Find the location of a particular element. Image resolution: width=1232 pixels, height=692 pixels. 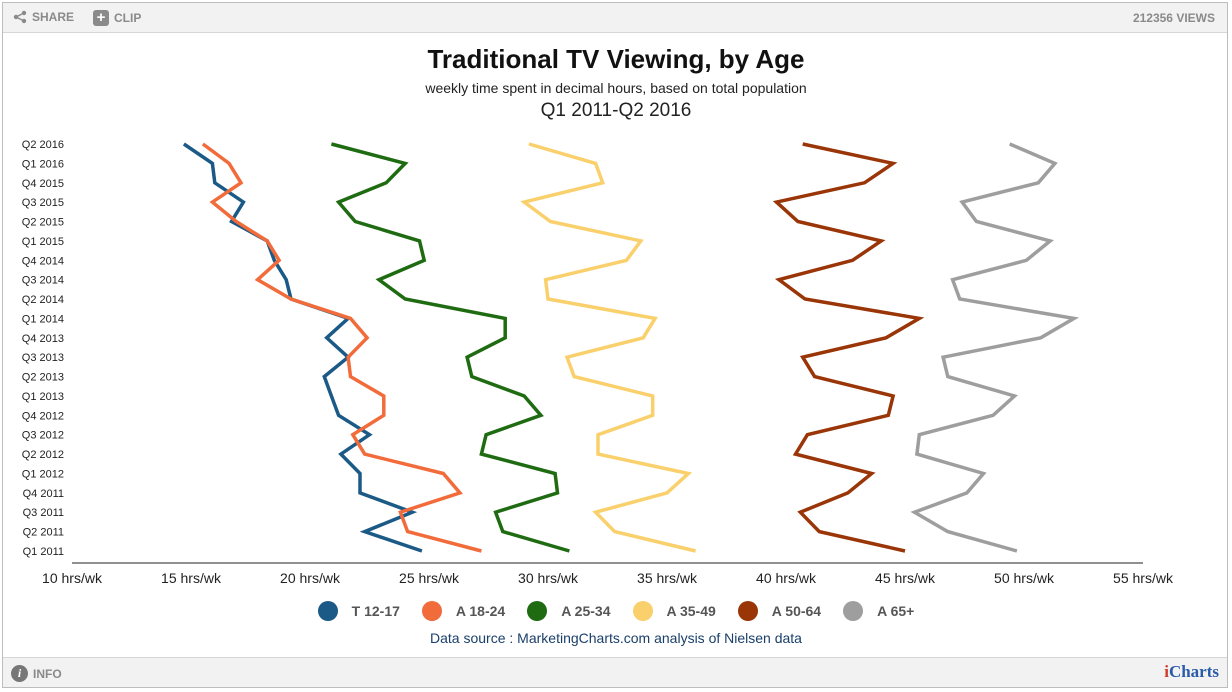

legend-item: A 18-24 is located at coordinates (463, 611).